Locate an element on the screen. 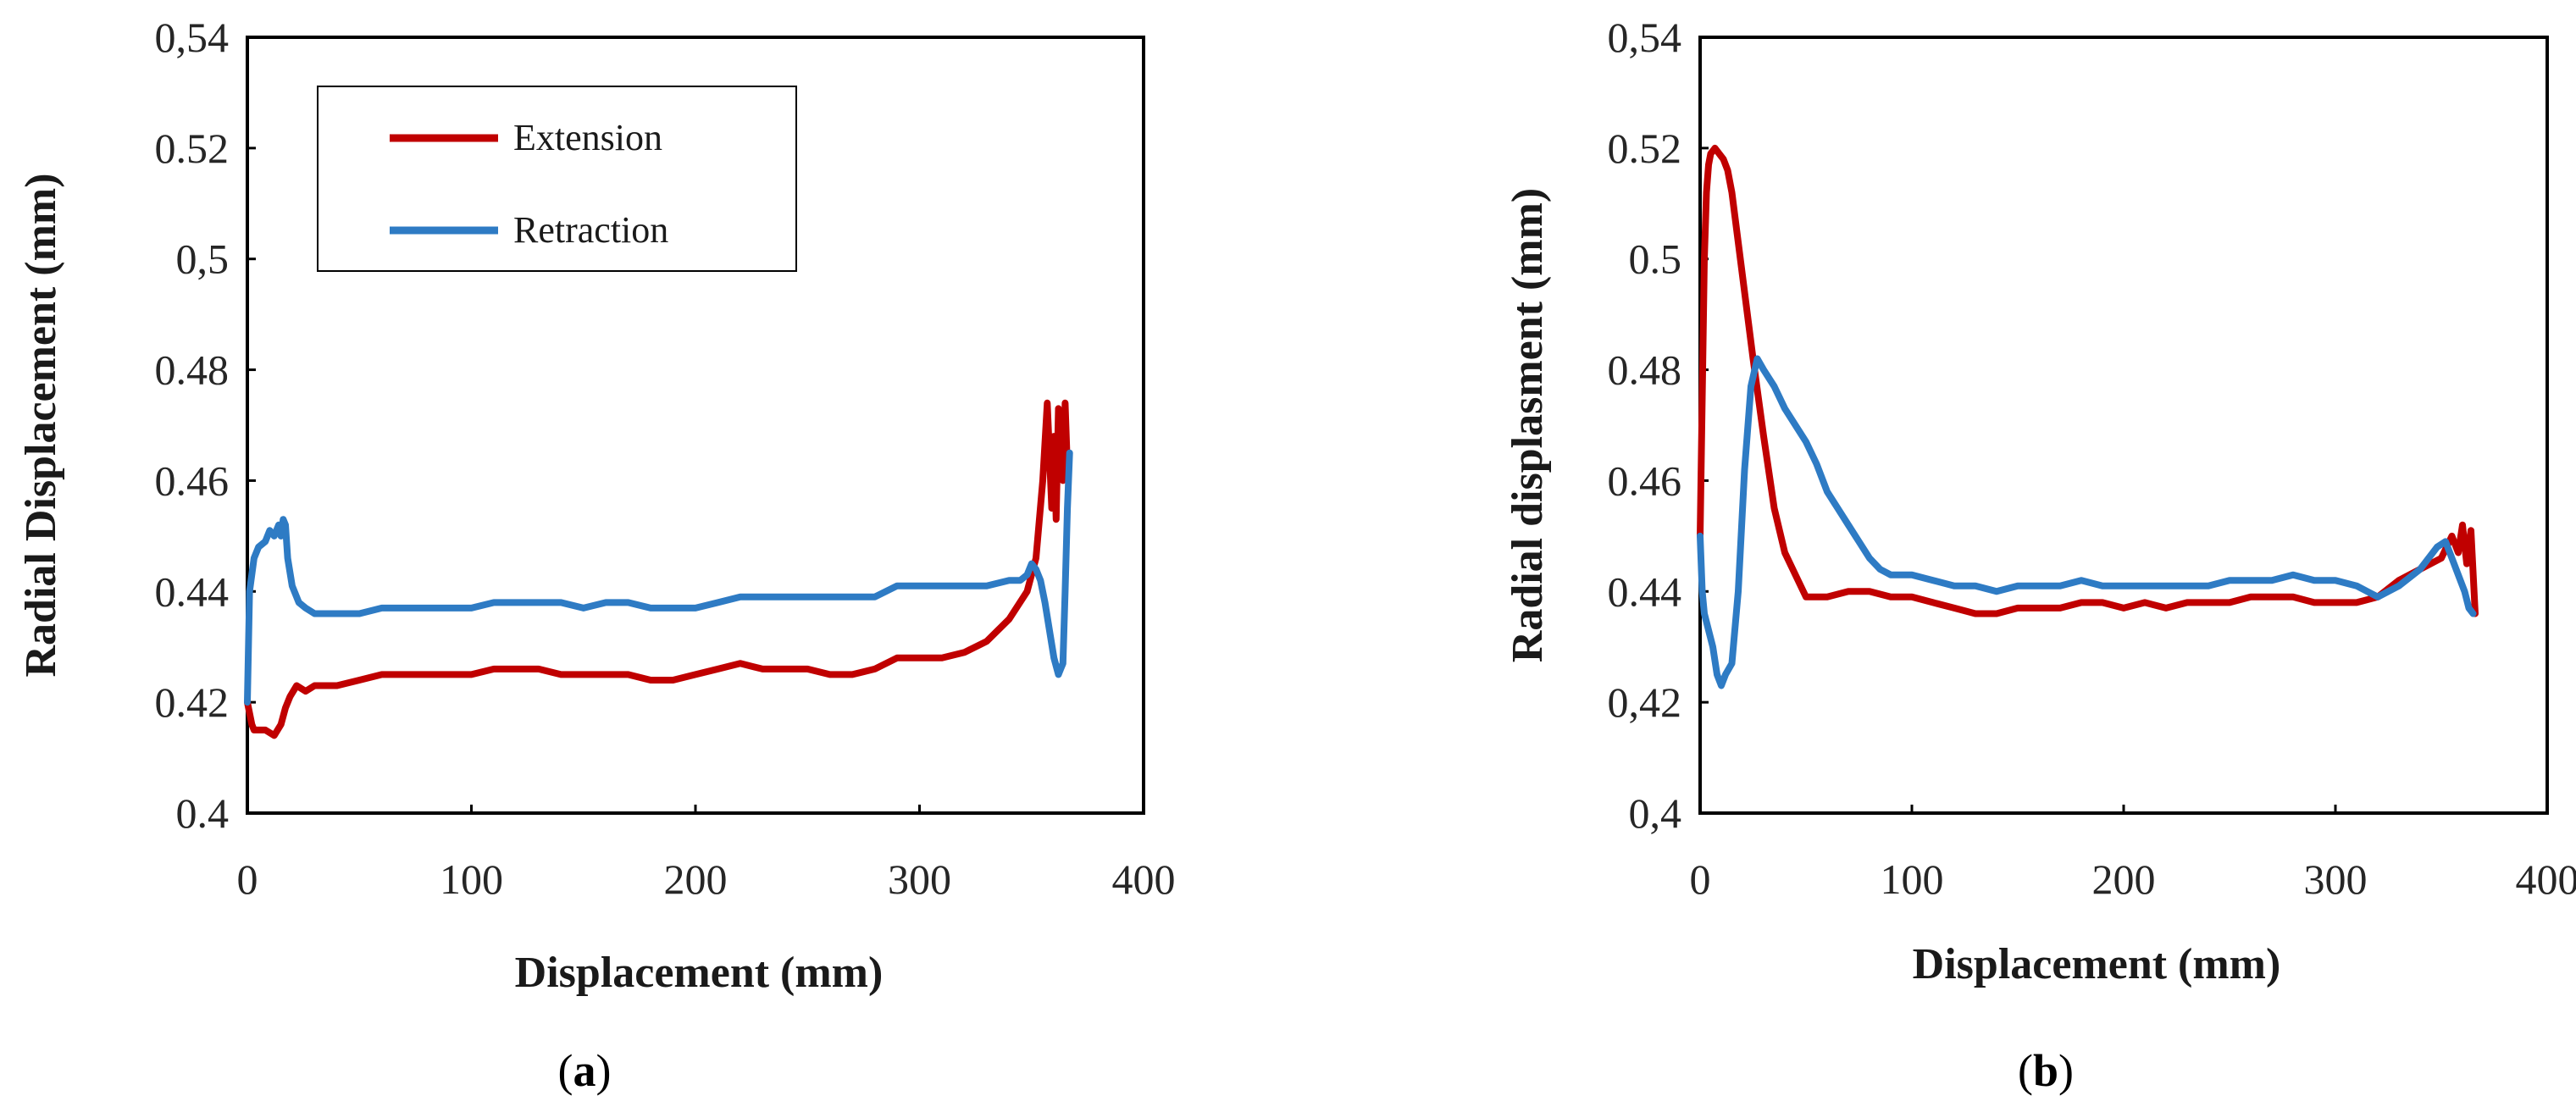 The image size is (2576, 1107). y-ticks-b: 0,4 0,42 0.44 0.46 0.48 0.5 0.52 0,54 is located at coordinates (1658, 425).